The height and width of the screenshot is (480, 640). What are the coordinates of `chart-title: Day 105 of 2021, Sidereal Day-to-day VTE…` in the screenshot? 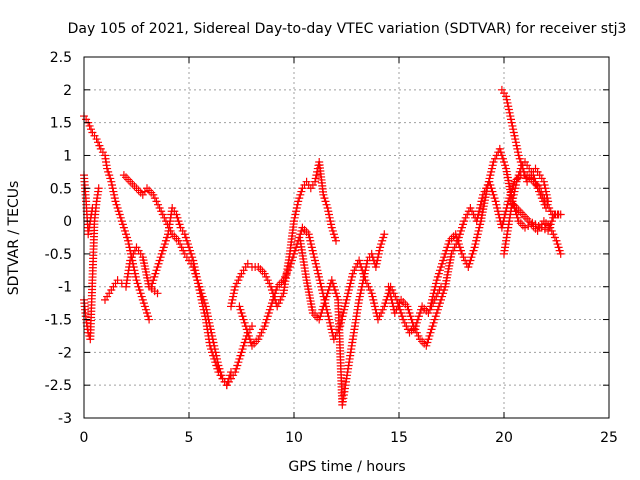 It's located at (347, 29).